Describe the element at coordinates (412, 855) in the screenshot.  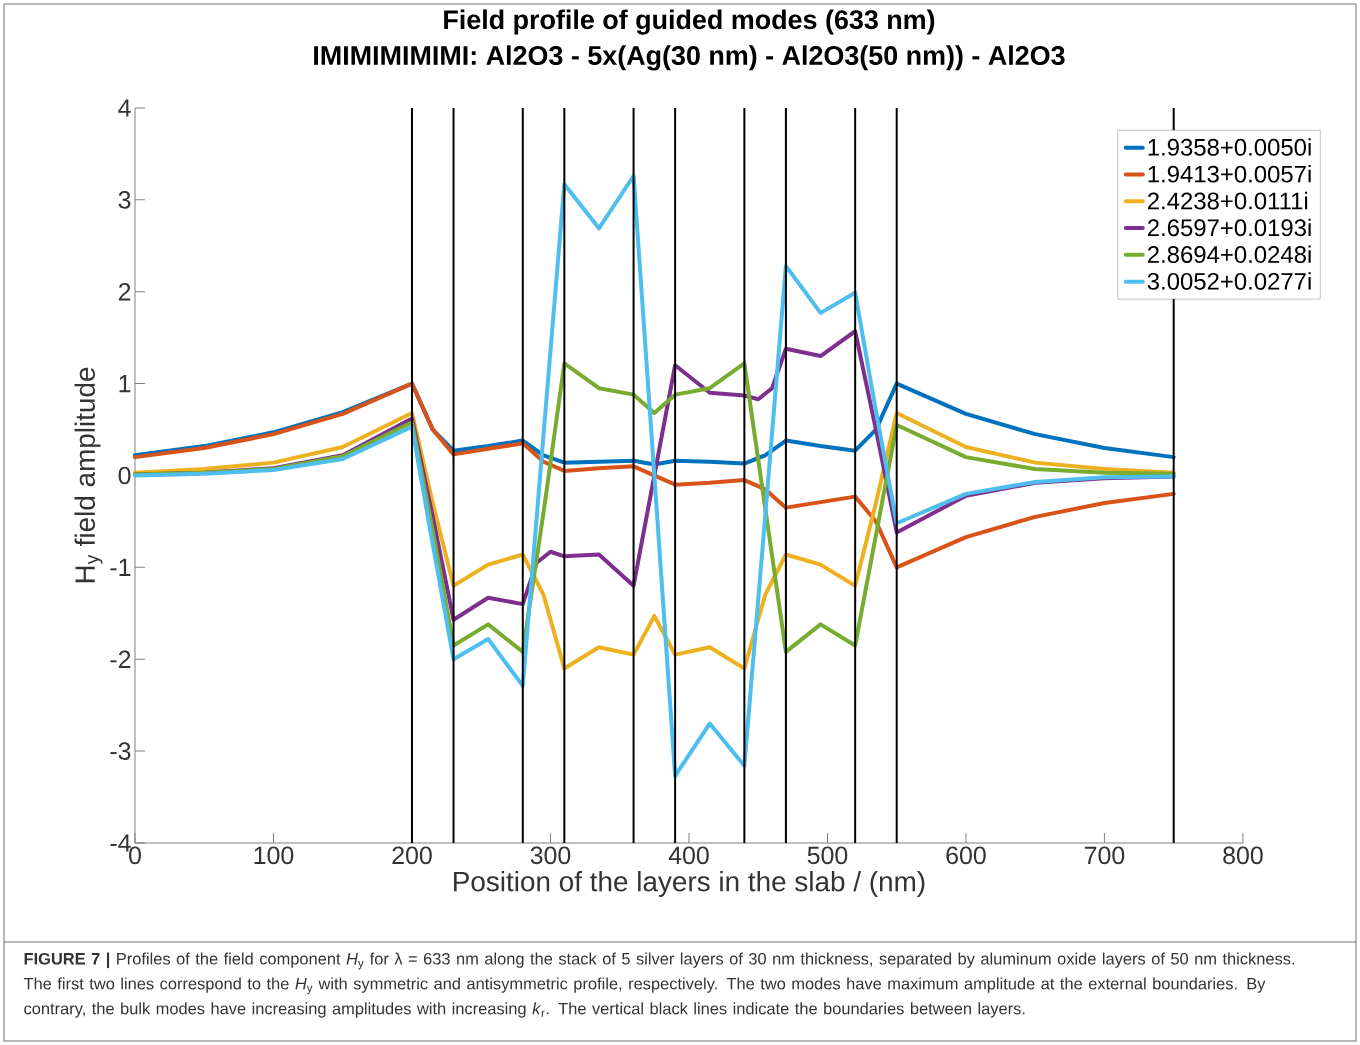
I see `x-tick-label: 200` at that location.